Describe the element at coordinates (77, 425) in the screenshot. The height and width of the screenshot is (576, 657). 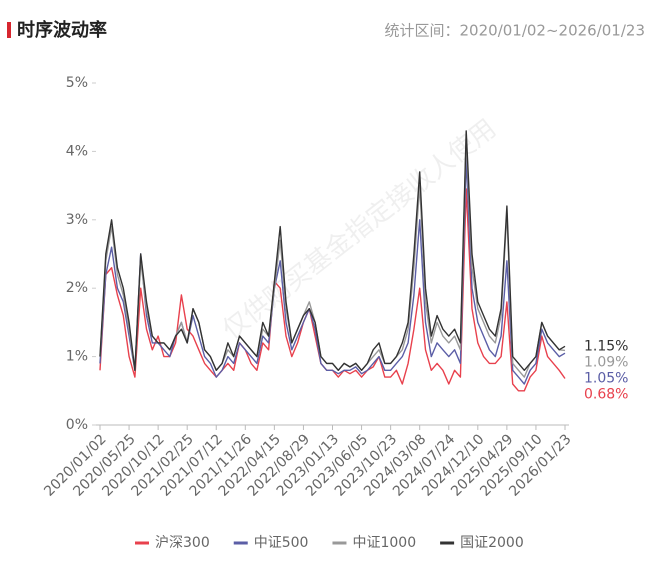
I see `y-tick-label: 0%` at that location.